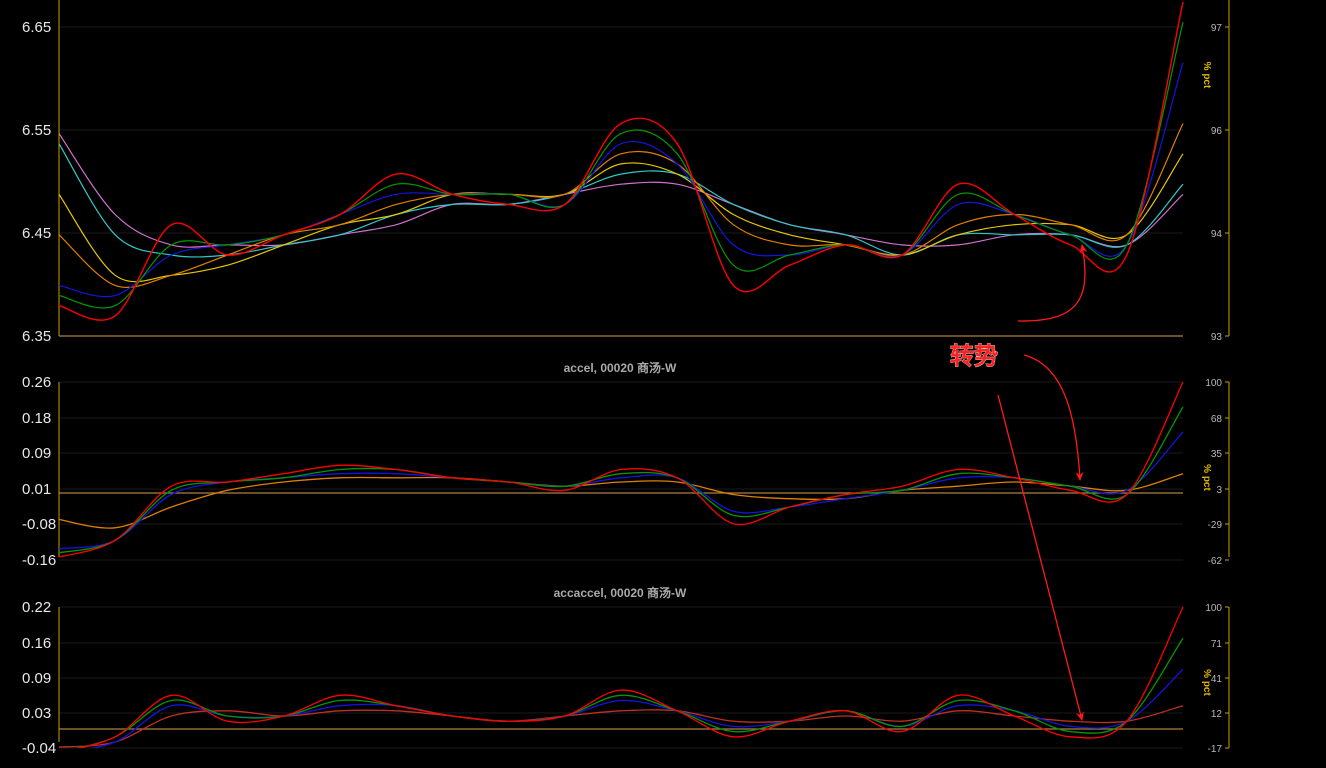 The height and width of the screenshot is (768, 1326). I want to click on panel-title: accel, 00020 商汤-W, so click(620, 367).